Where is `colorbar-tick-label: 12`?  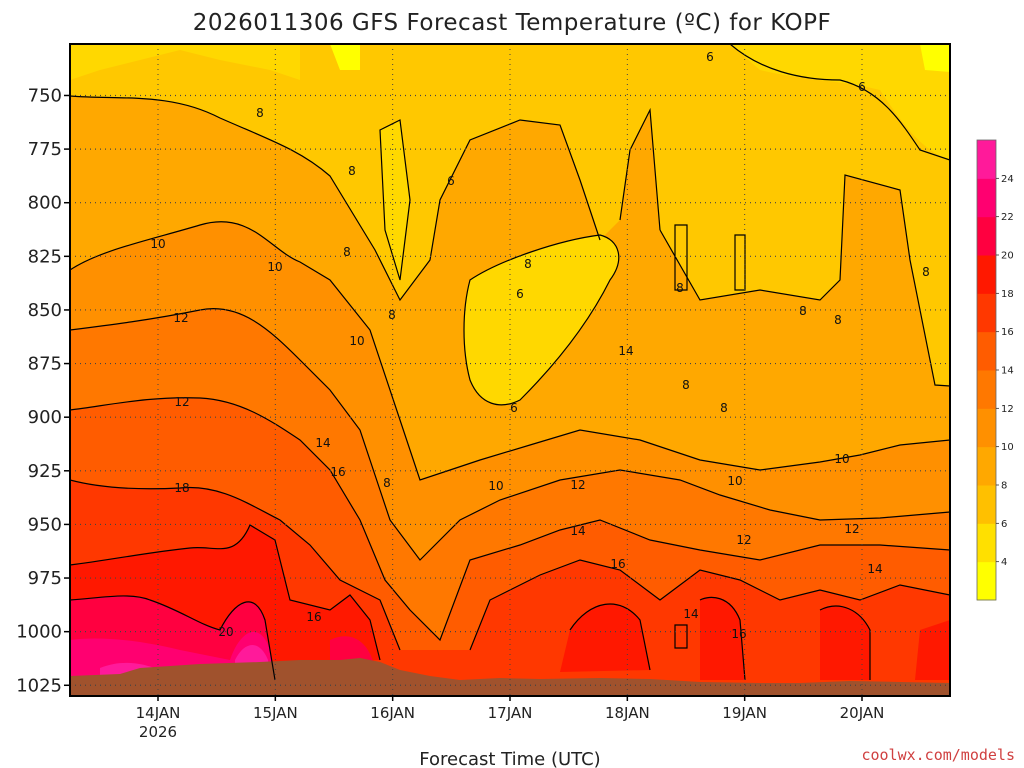
colorbar-tick-label: 12 is located at coordinates (1007, 409).